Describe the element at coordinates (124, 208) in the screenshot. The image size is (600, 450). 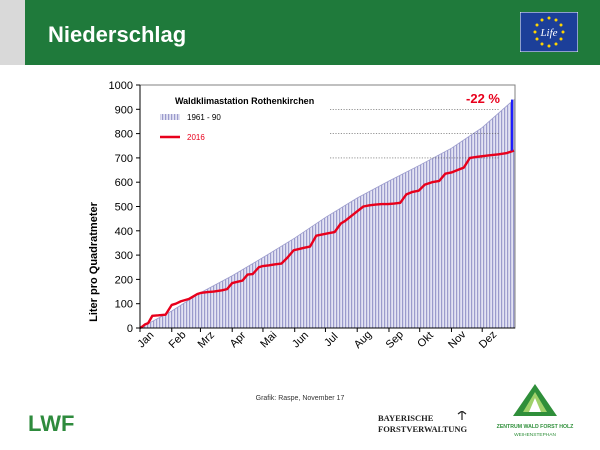
I see `y-tick-label: 500` at that location.